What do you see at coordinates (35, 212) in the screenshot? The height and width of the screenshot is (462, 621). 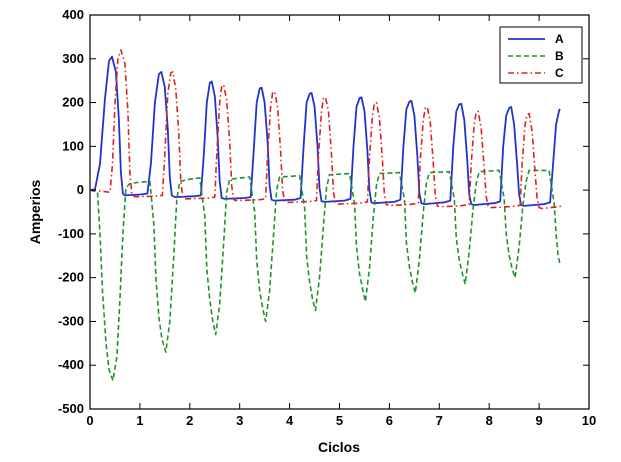 I see `y-axis-title: Amperios` at bounding box center [35, 212].